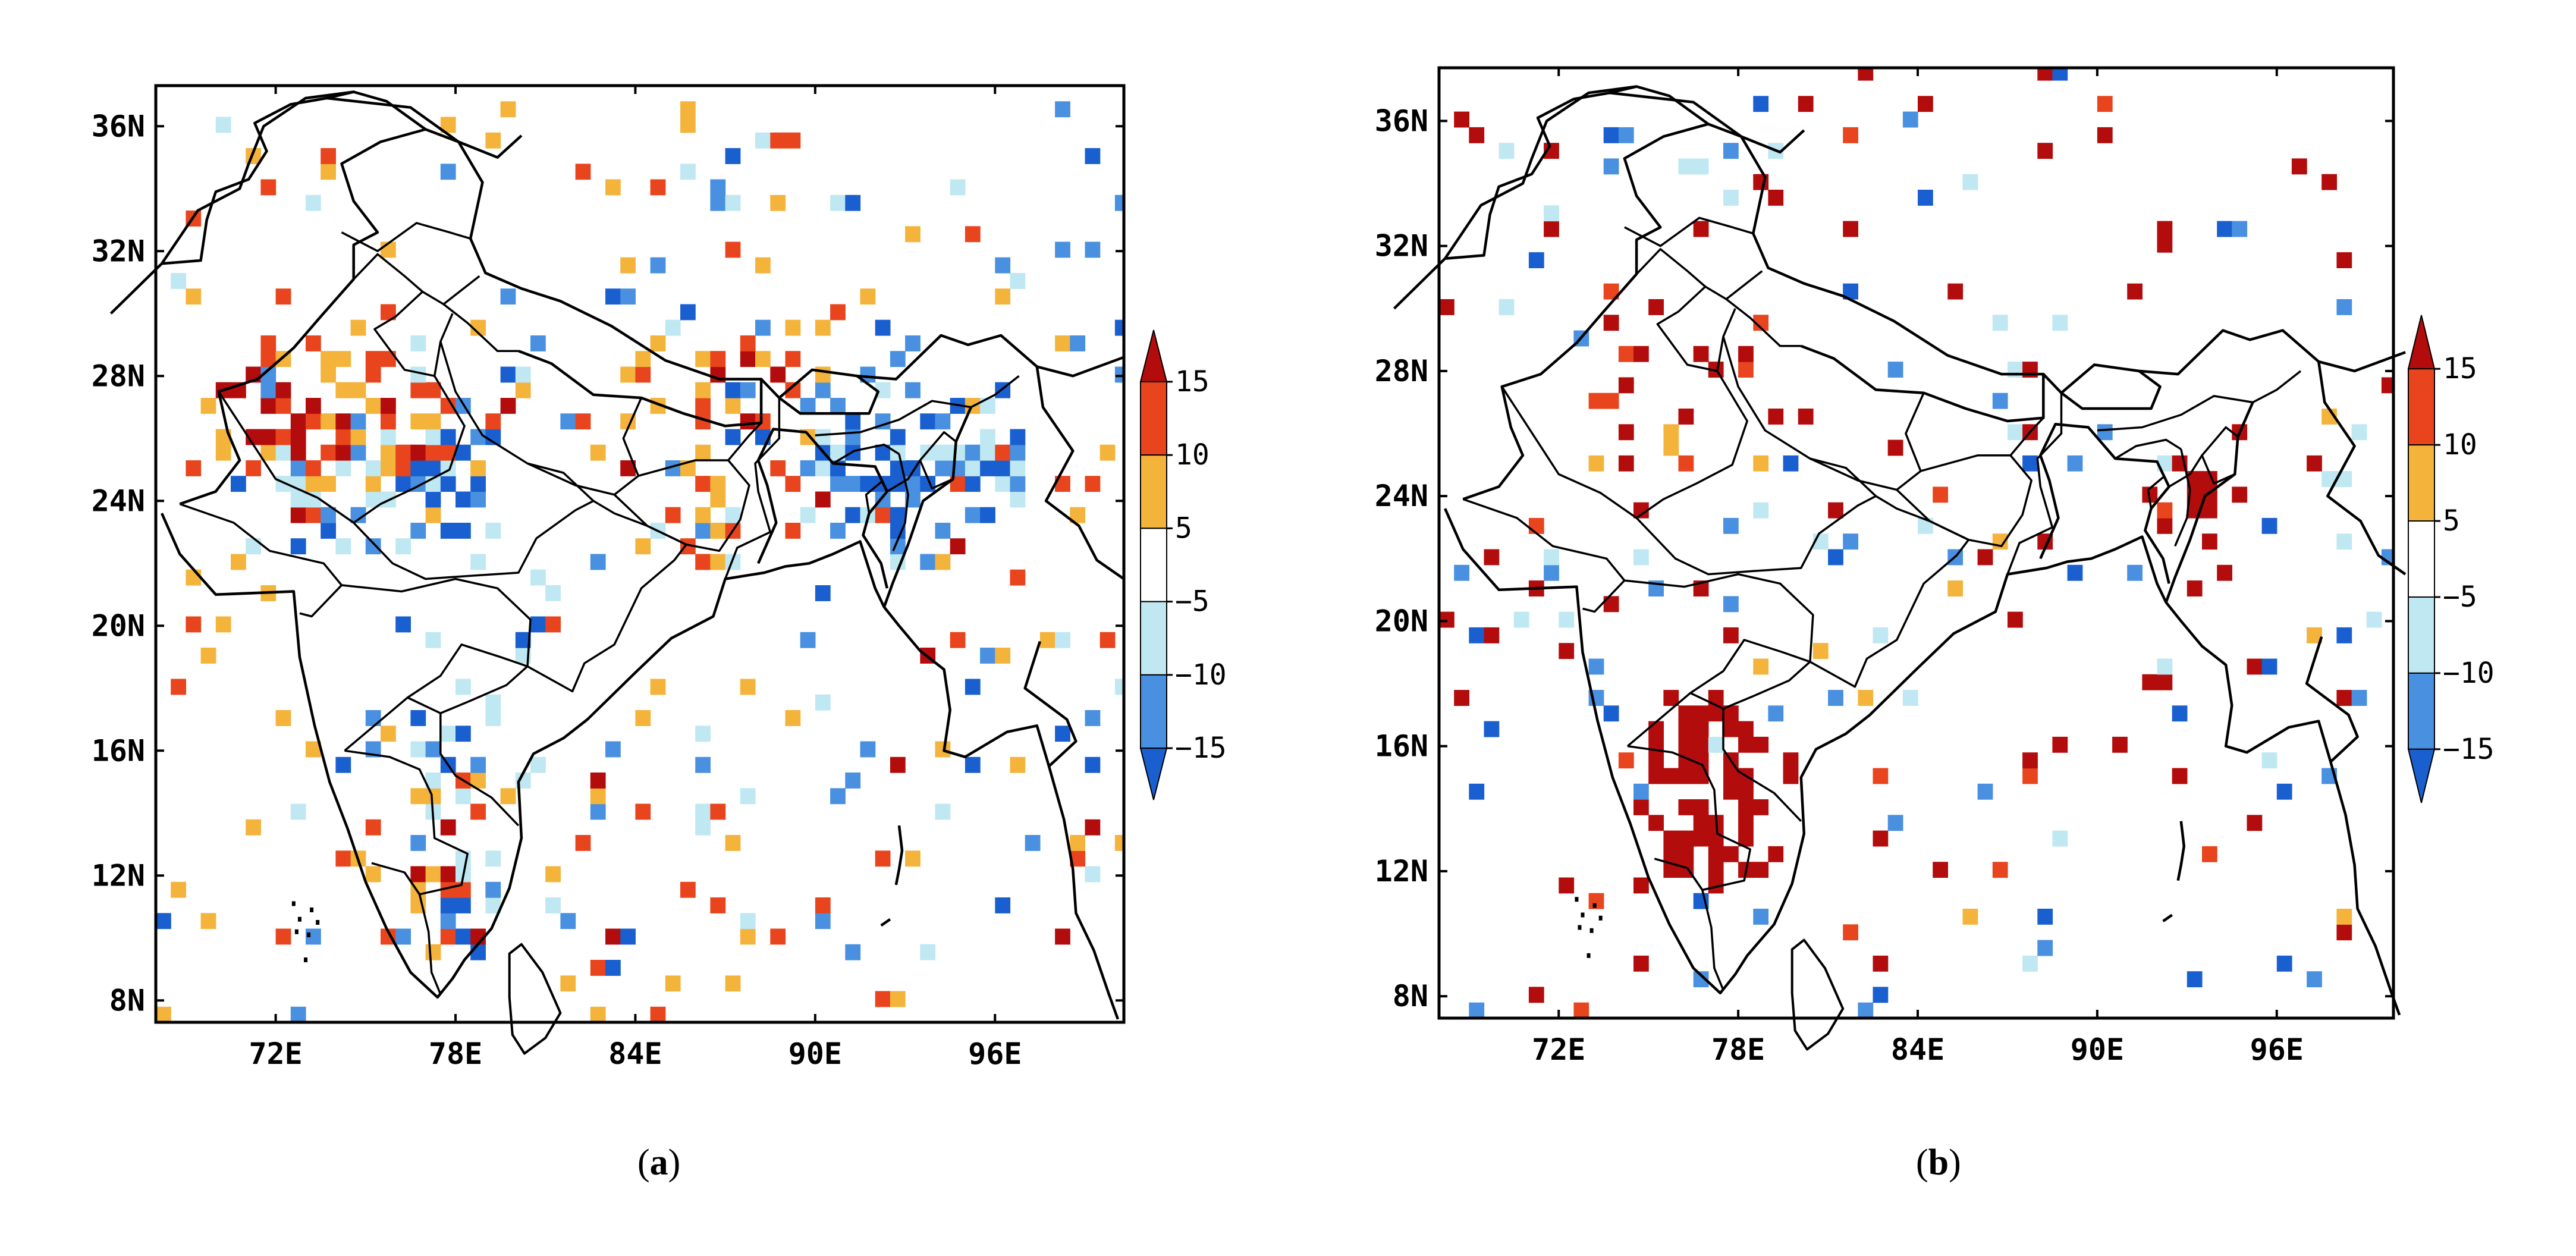 The height and width of the screenshot is (1256, 2576). What do you see at coordinates (1183, 528) in the screenshot?
I see `a-colorbar-label-2: 5` at bounding box center [1183, 528].